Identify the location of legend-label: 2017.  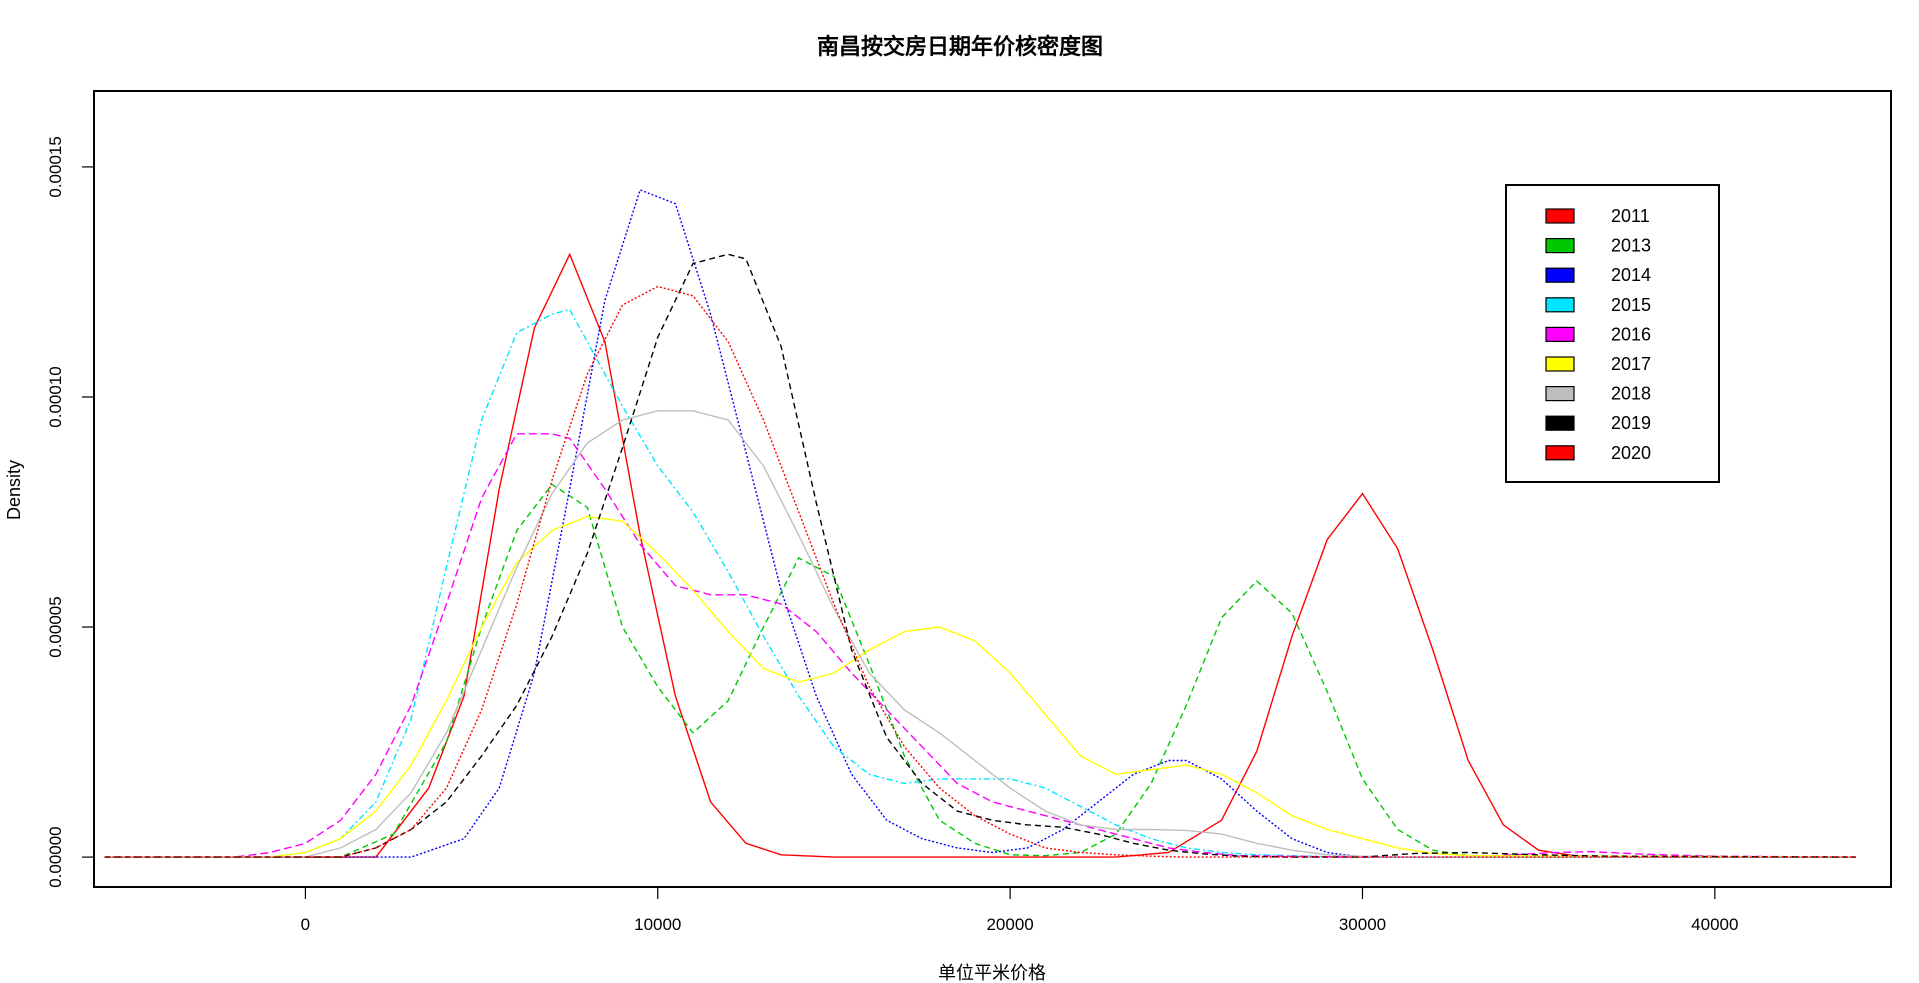
(1631, 364).